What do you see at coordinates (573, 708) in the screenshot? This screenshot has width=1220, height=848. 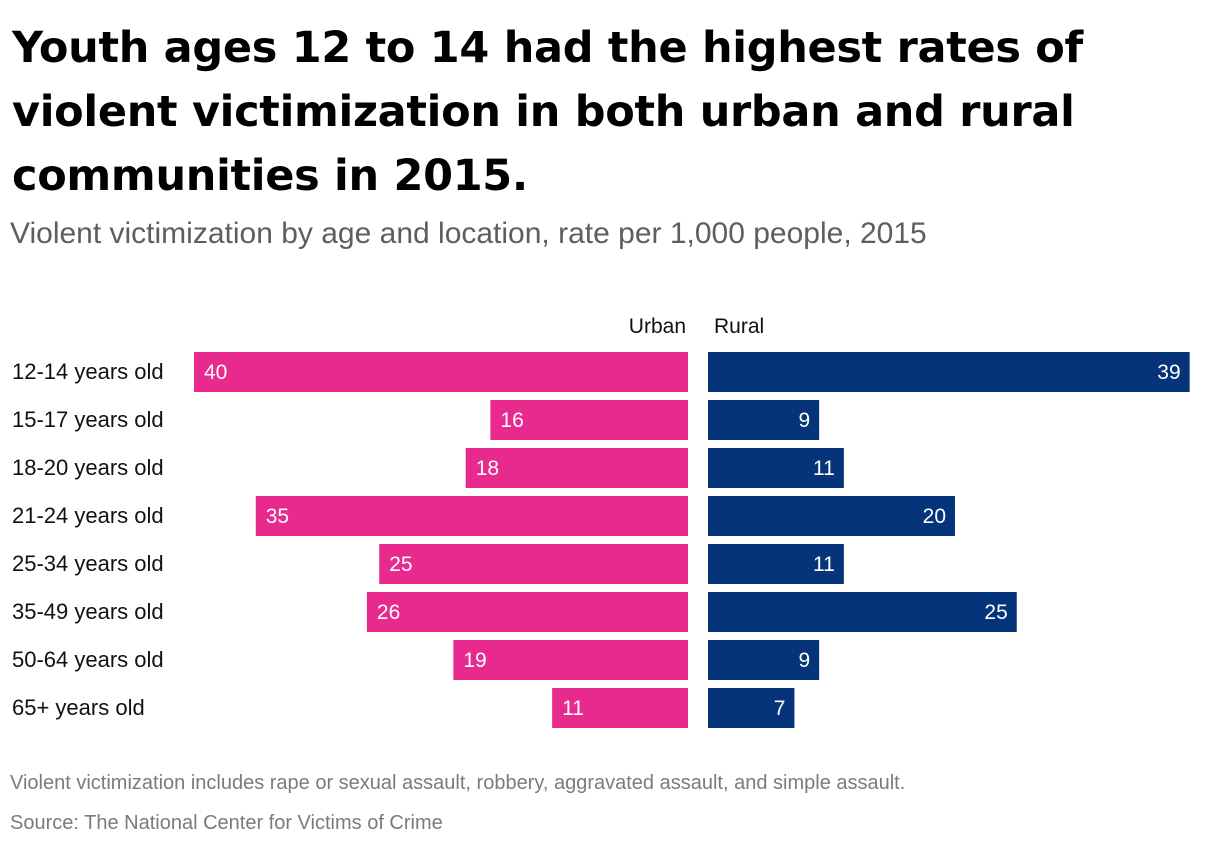 I see `urban-value-label: 11` at bounding box center [573, 708].